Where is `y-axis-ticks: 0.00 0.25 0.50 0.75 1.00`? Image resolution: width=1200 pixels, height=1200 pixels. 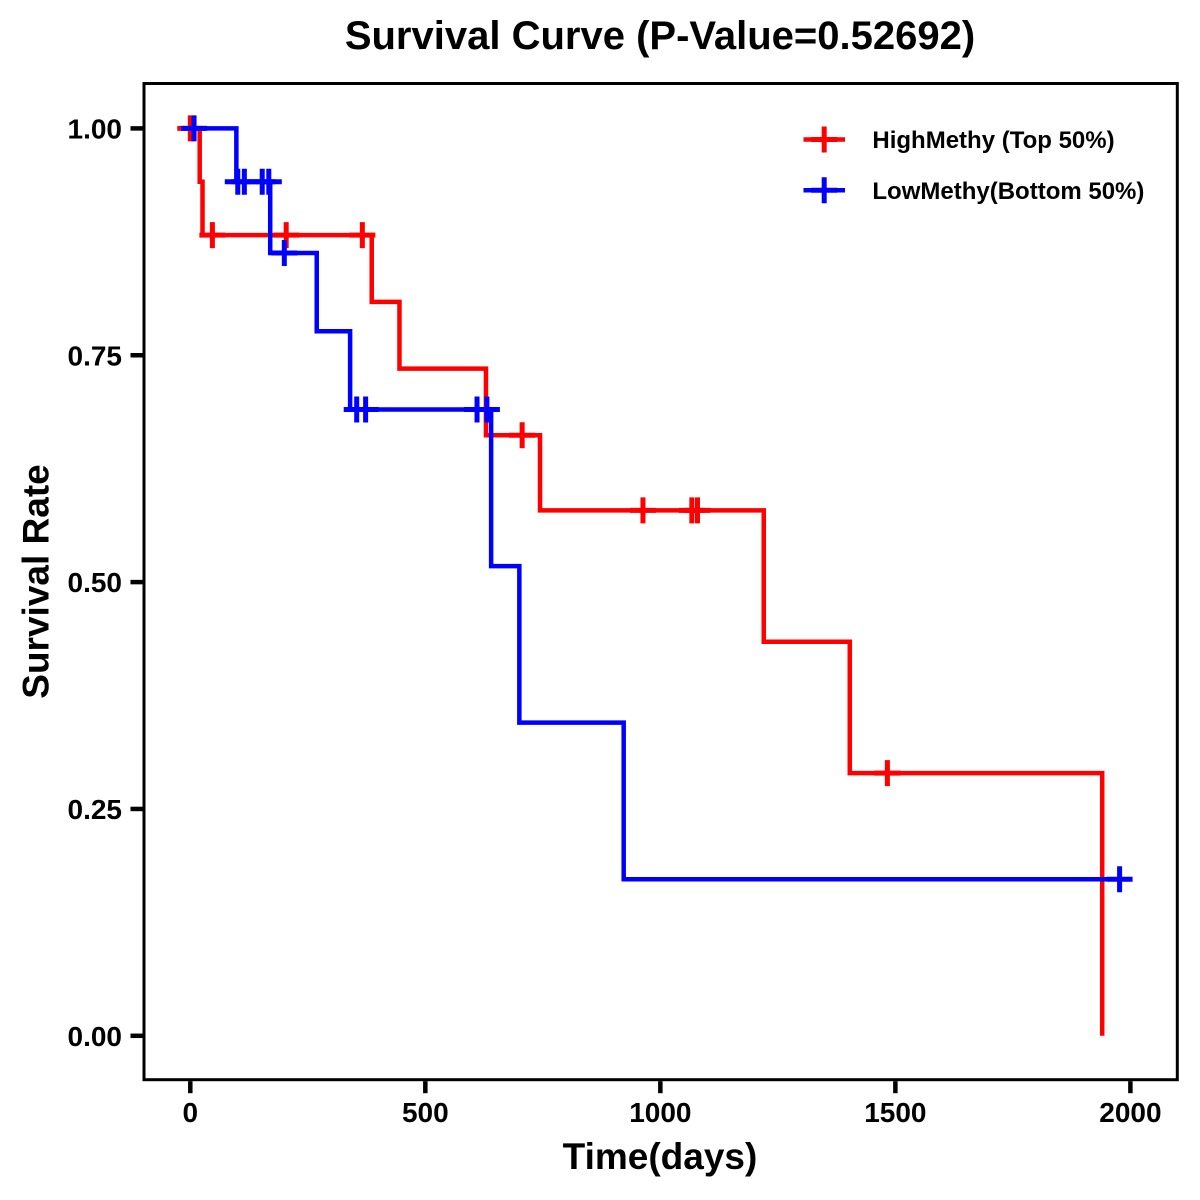 y-axis-ticks: 0.00 0.25 0.50 0.75 1.00 is located at coordinates (105, 582).